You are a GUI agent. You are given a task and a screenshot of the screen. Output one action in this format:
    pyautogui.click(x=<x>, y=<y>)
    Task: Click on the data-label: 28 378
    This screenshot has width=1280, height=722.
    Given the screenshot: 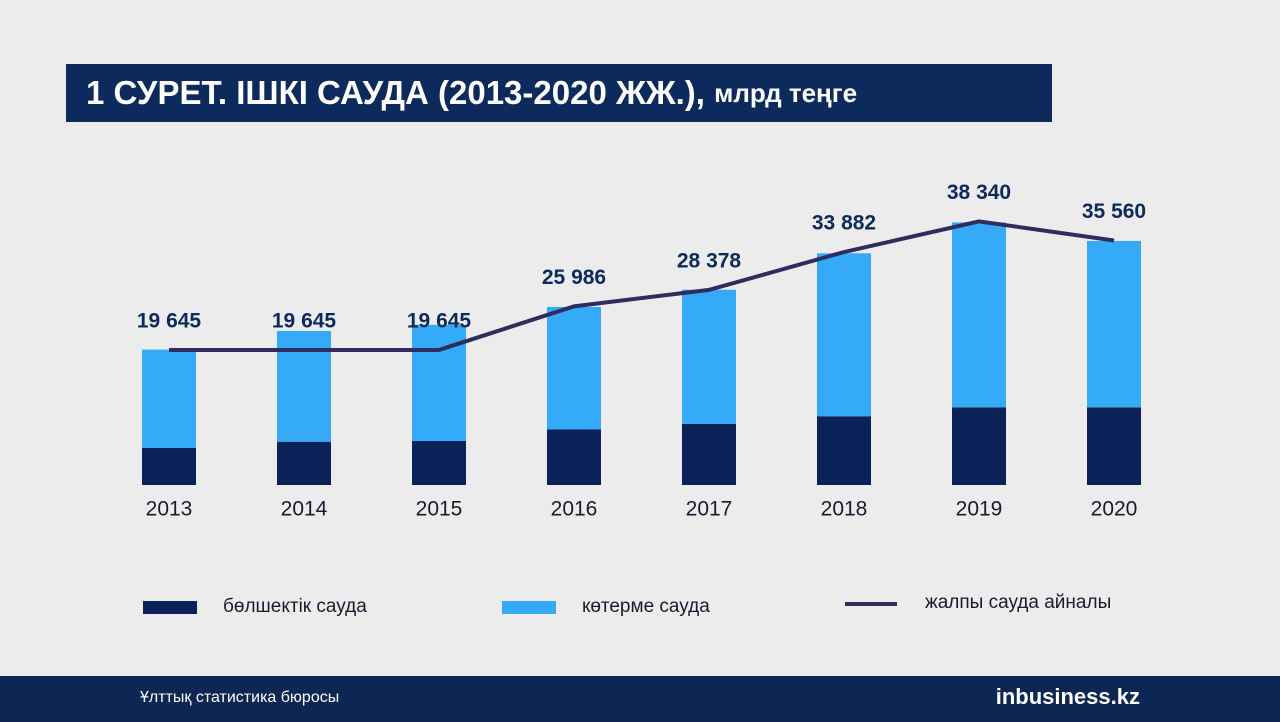 What is the action you would take?
    pyautogui.click(x=709, y=260)
    